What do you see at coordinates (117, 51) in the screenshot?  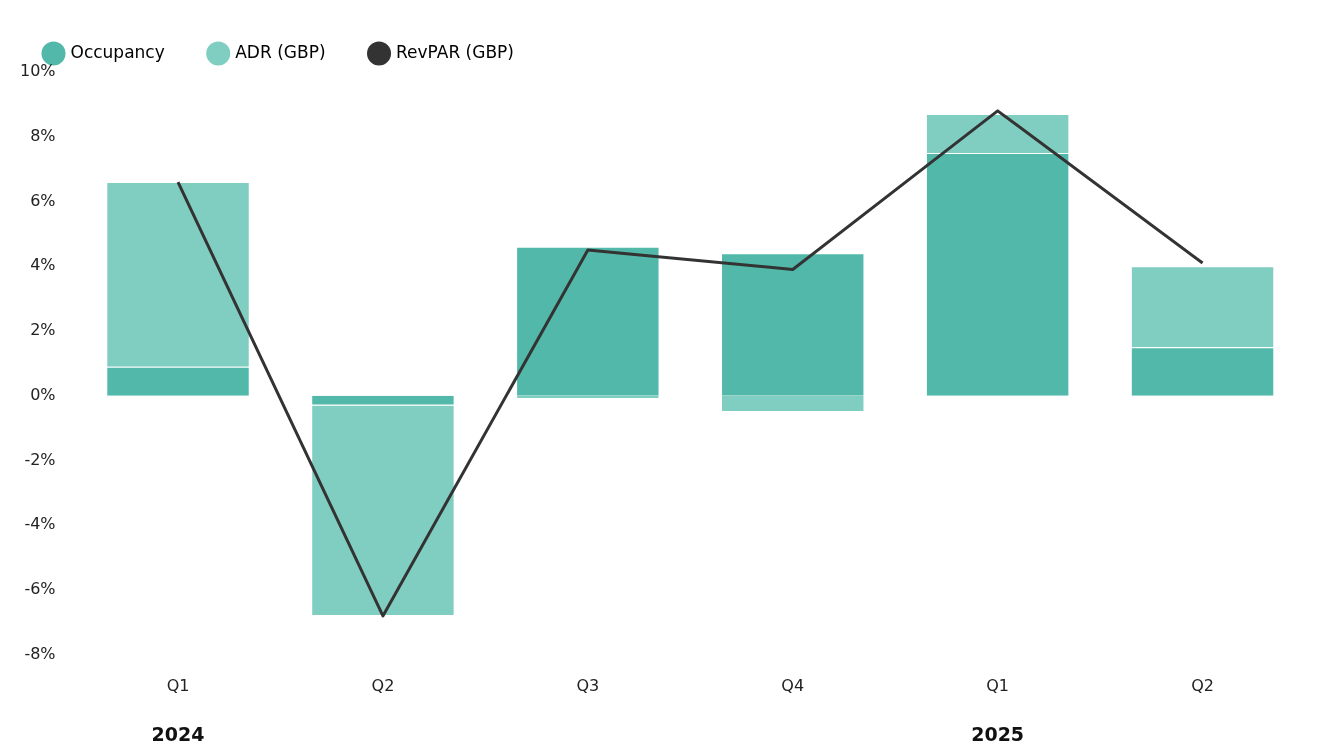 I see `legend-label: Occupancy` at bounding box center [117, 51].